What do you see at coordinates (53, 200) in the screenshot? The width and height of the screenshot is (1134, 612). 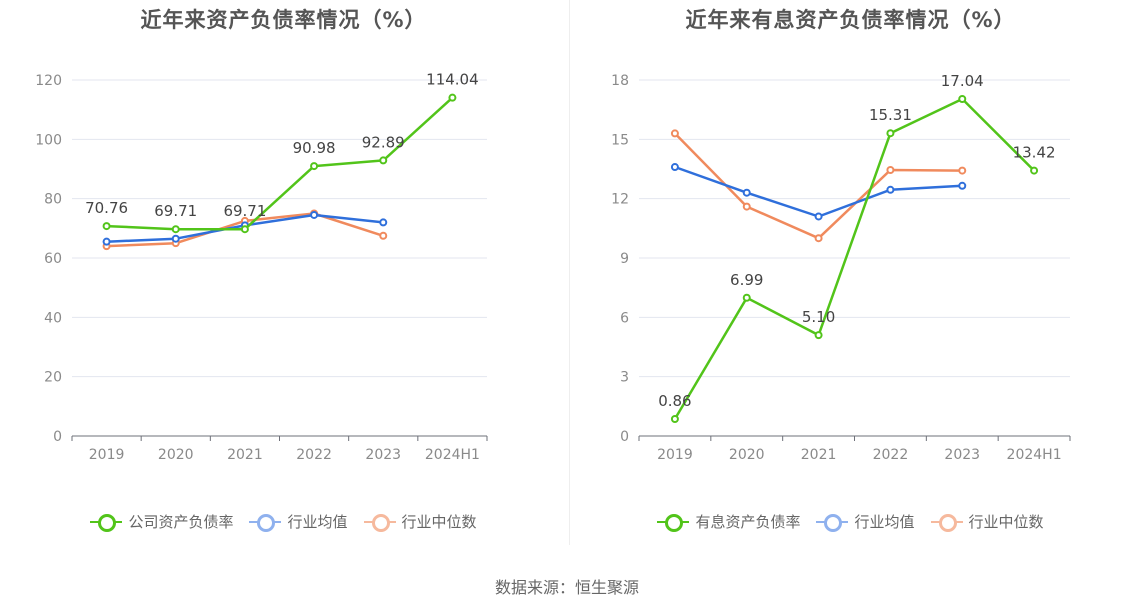 I see `y-tick-label: 80` at bounding box center [53, 200].